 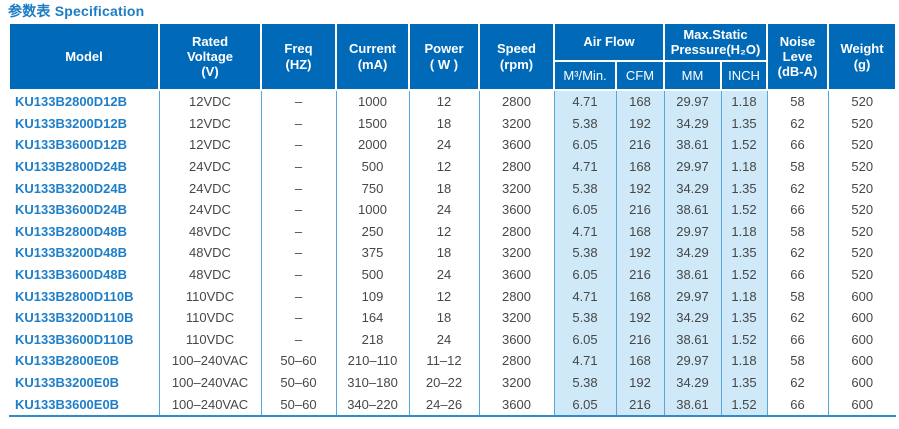 I want to click on cell-pressure_inch: 1.35, so click(x=743, y=317).